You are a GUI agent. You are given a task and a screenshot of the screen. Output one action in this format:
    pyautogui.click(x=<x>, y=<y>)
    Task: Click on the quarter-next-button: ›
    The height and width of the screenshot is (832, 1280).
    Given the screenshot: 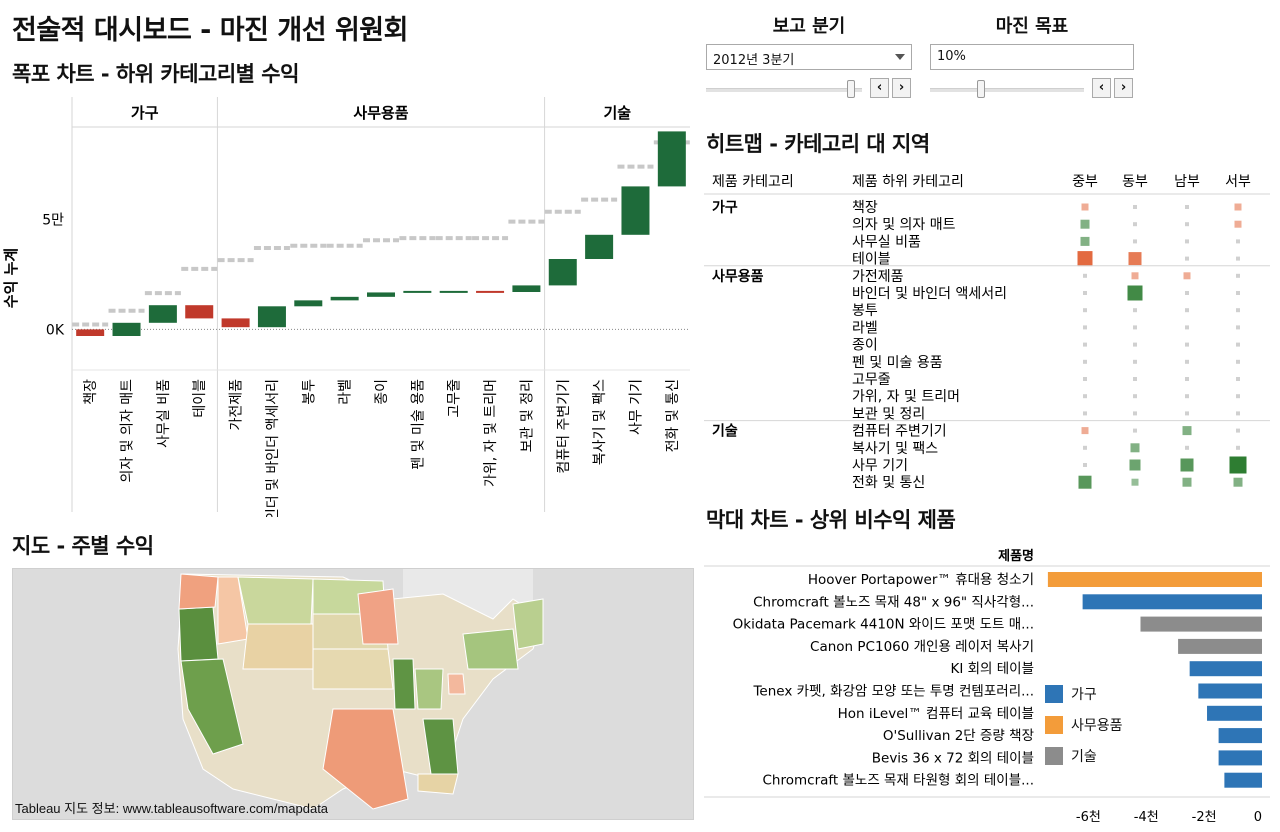 What is the action you would take?
    pyautogui.click(x=901, y=88)
    